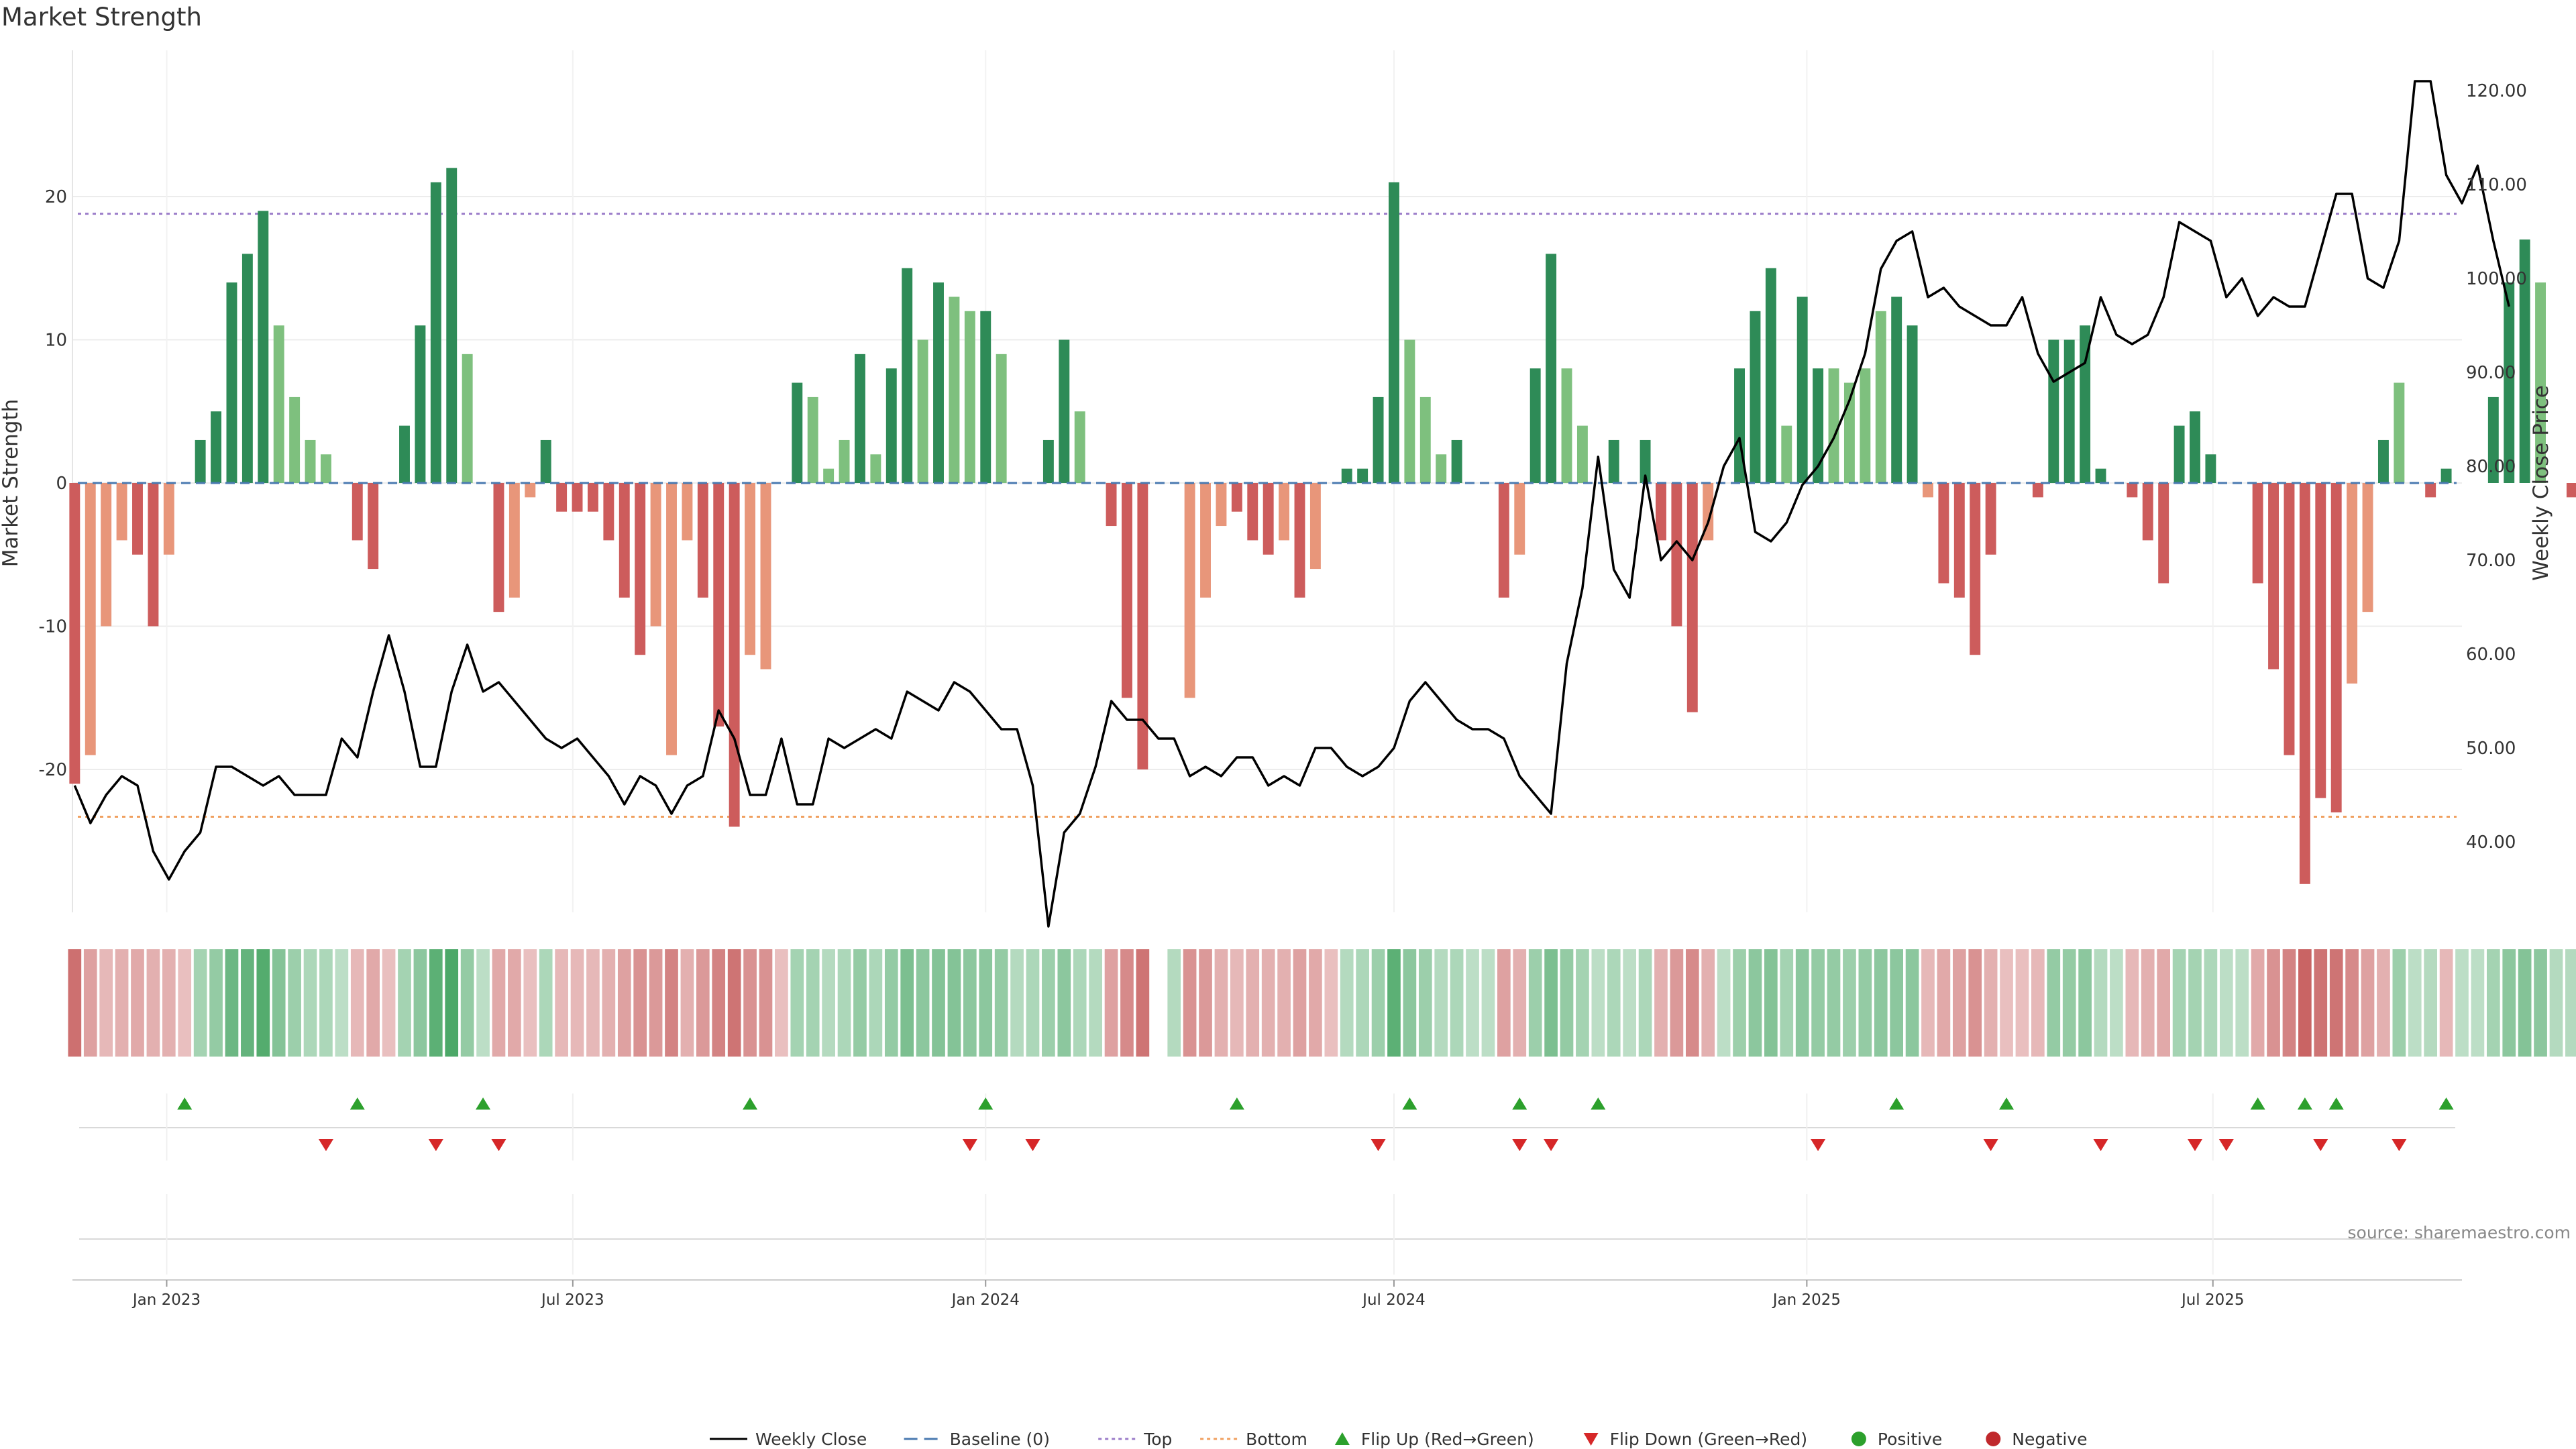 The image size is (2576, 1449). Describe the element at coordinates (1000, 1439) in the screenshot. I see `legend-label: Baseline (0)` at that location.